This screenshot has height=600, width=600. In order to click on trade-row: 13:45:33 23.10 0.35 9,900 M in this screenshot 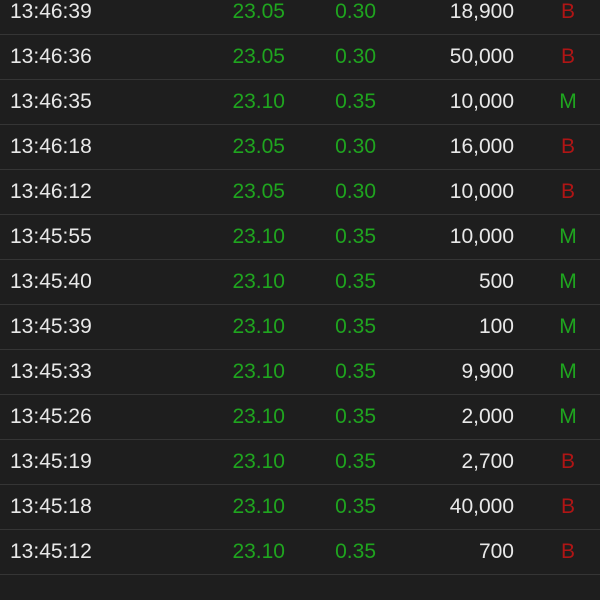, I will do `click(300, 372)`.